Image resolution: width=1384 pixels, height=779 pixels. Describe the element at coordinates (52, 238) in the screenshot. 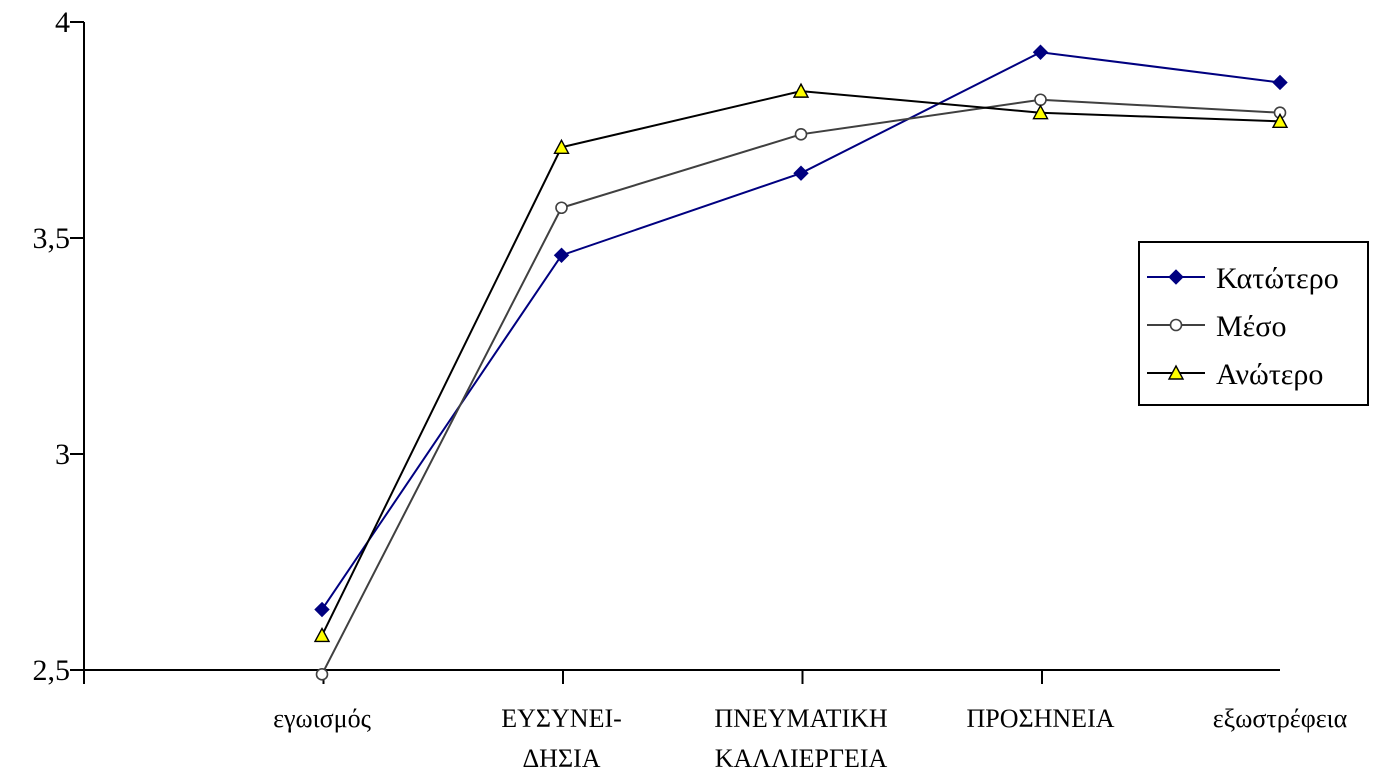

I see `y-tick-label: 3,5` at that location.